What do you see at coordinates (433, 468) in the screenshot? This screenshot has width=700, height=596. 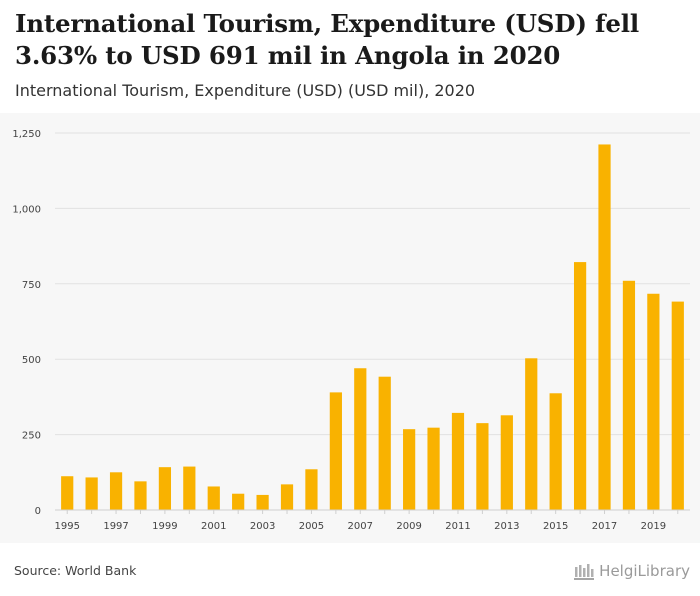 I see `bar-2010` at bounding box center [433, 468].